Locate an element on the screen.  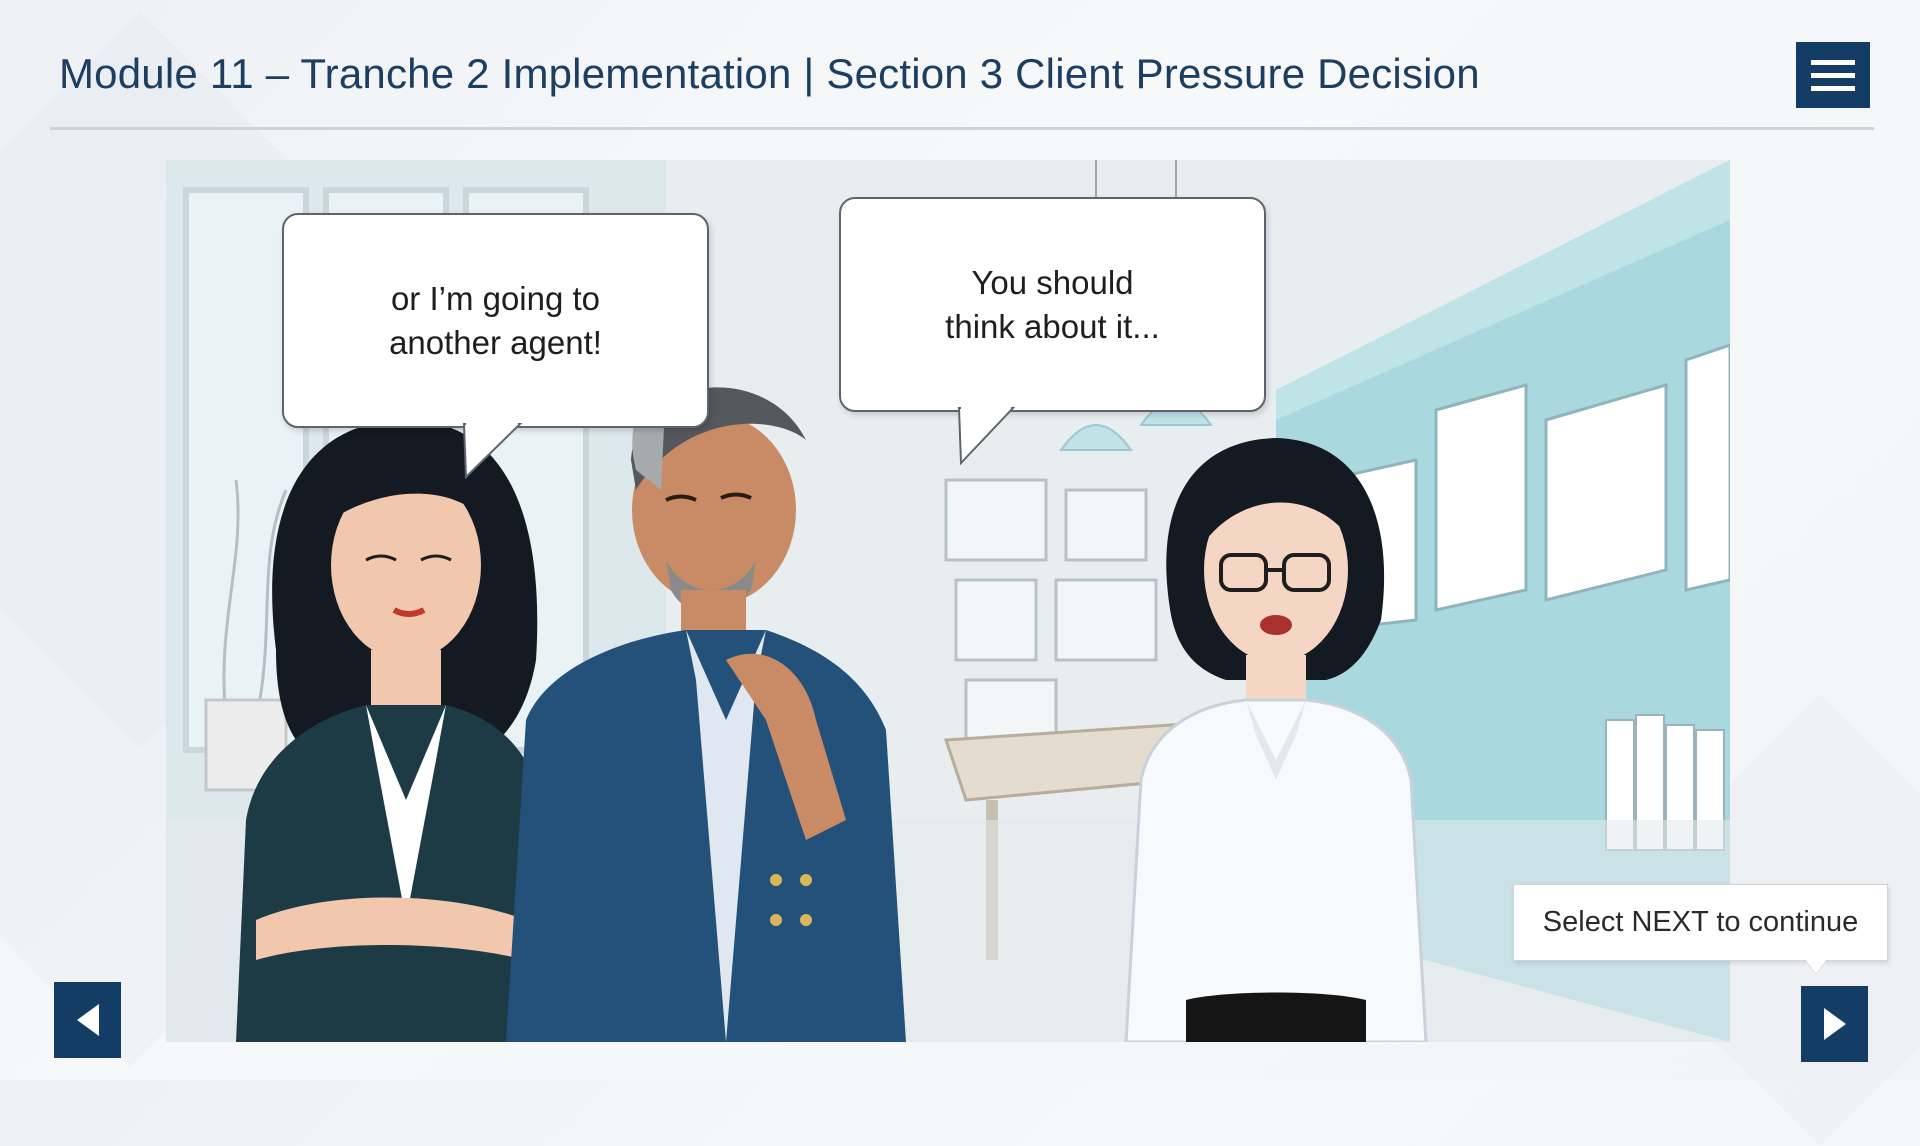
speech-bubble-client-woman: or I’m going to another agent! is located at coordinates (495, 346).